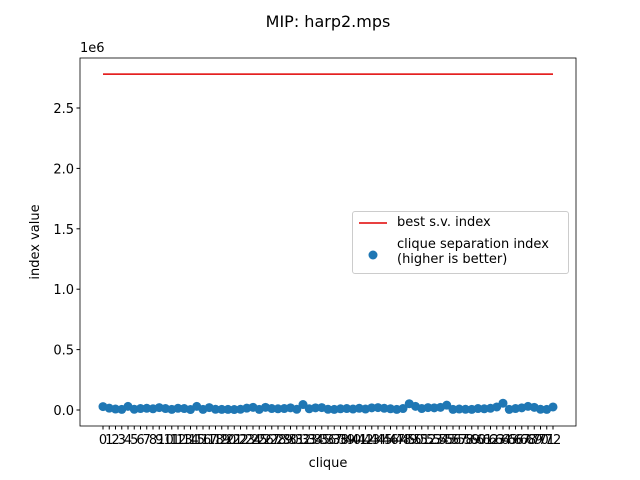 This screenshot has width=640, height=480. Describe the element at coordinates (321, 440) in the screenshot. I see `x-tick-label: 35` at that location.